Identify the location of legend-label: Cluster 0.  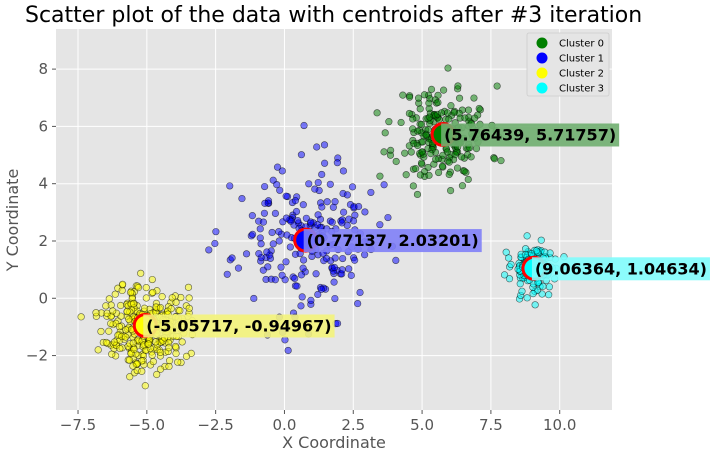
(581, 44).